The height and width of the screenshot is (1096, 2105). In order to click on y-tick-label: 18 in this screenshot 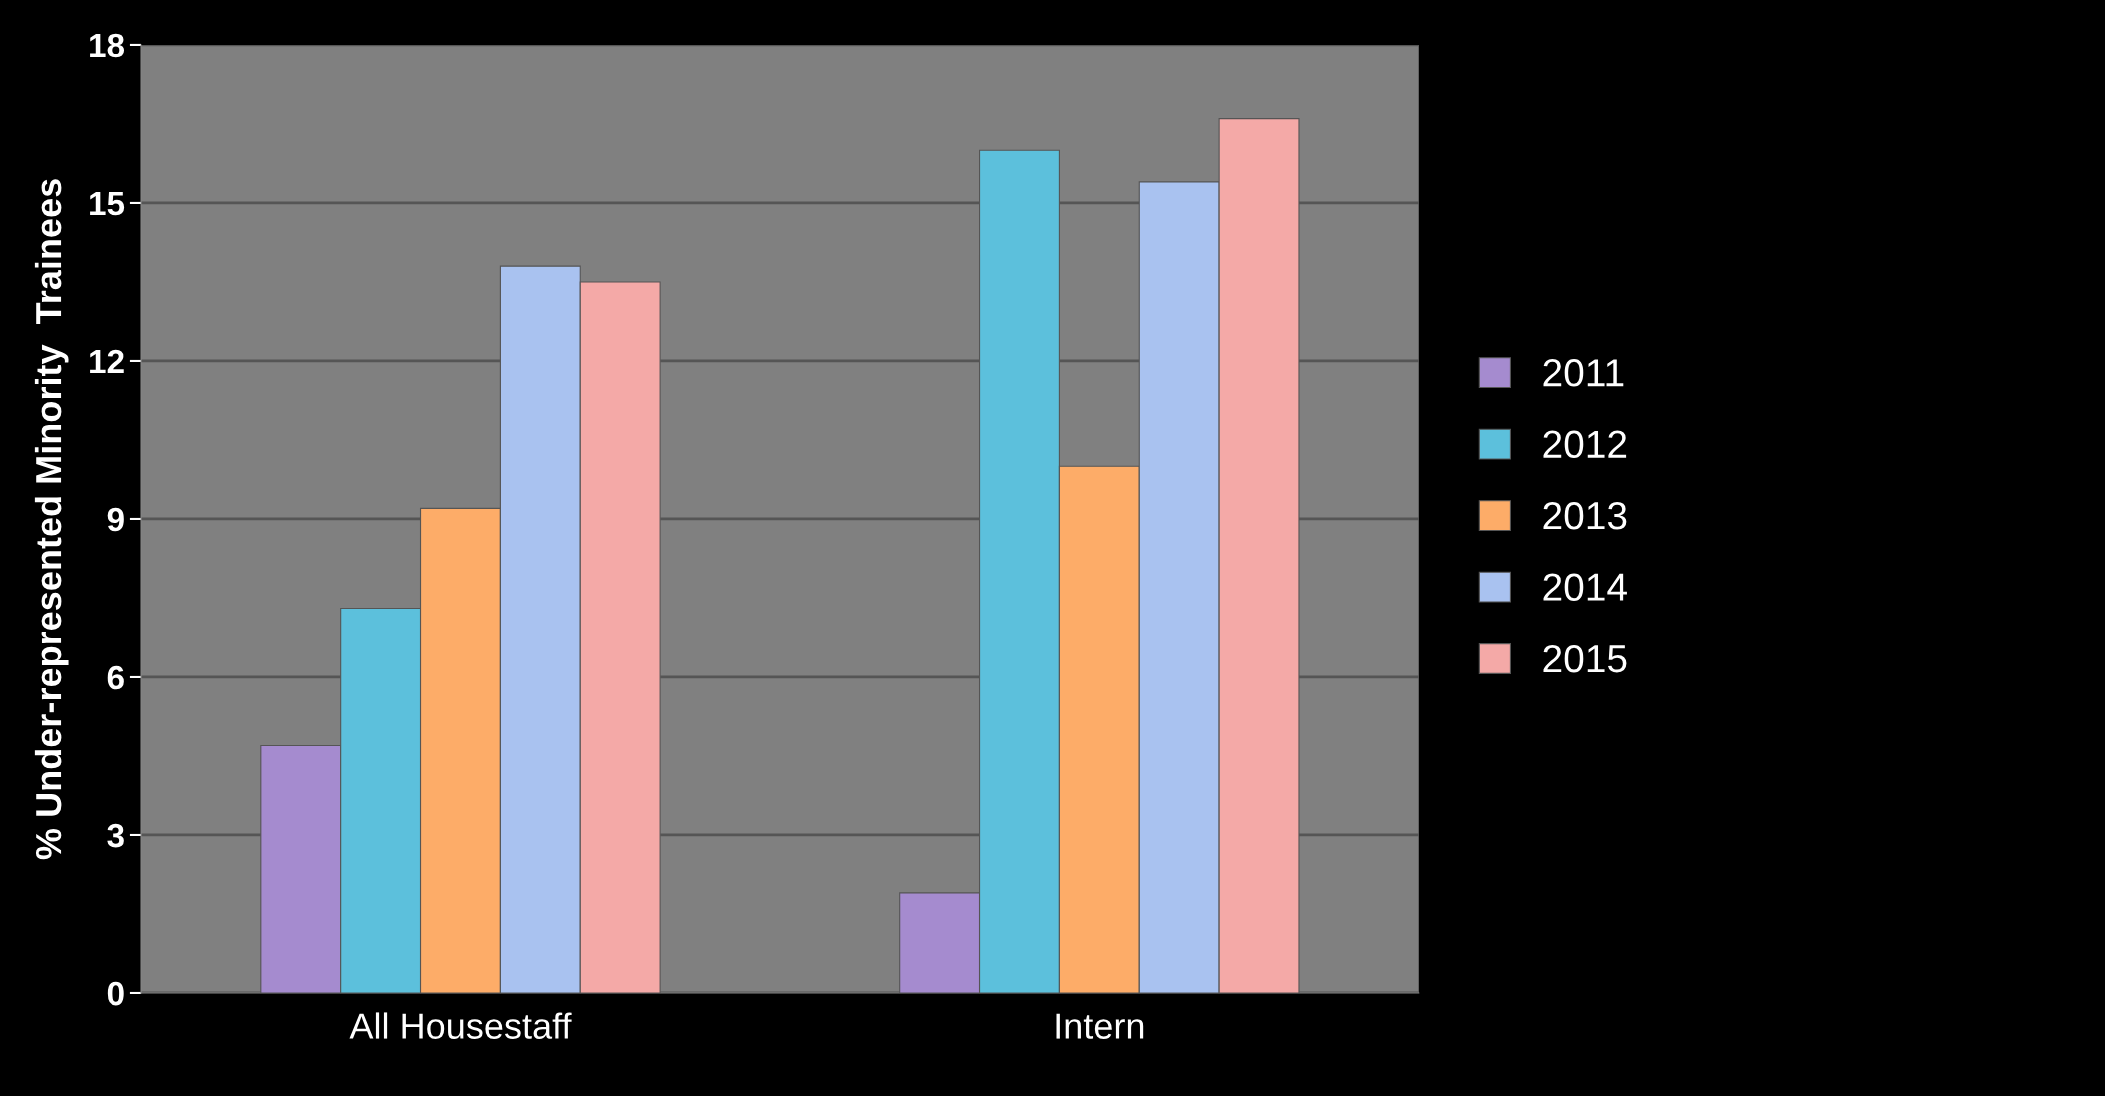, I will do `click(107, 45)`.